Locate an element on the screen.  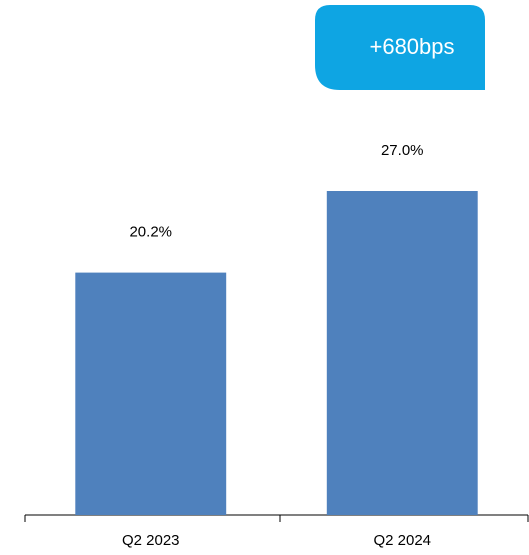
x-tick-label: Q2 2024 is located at coordinates (402, 540).